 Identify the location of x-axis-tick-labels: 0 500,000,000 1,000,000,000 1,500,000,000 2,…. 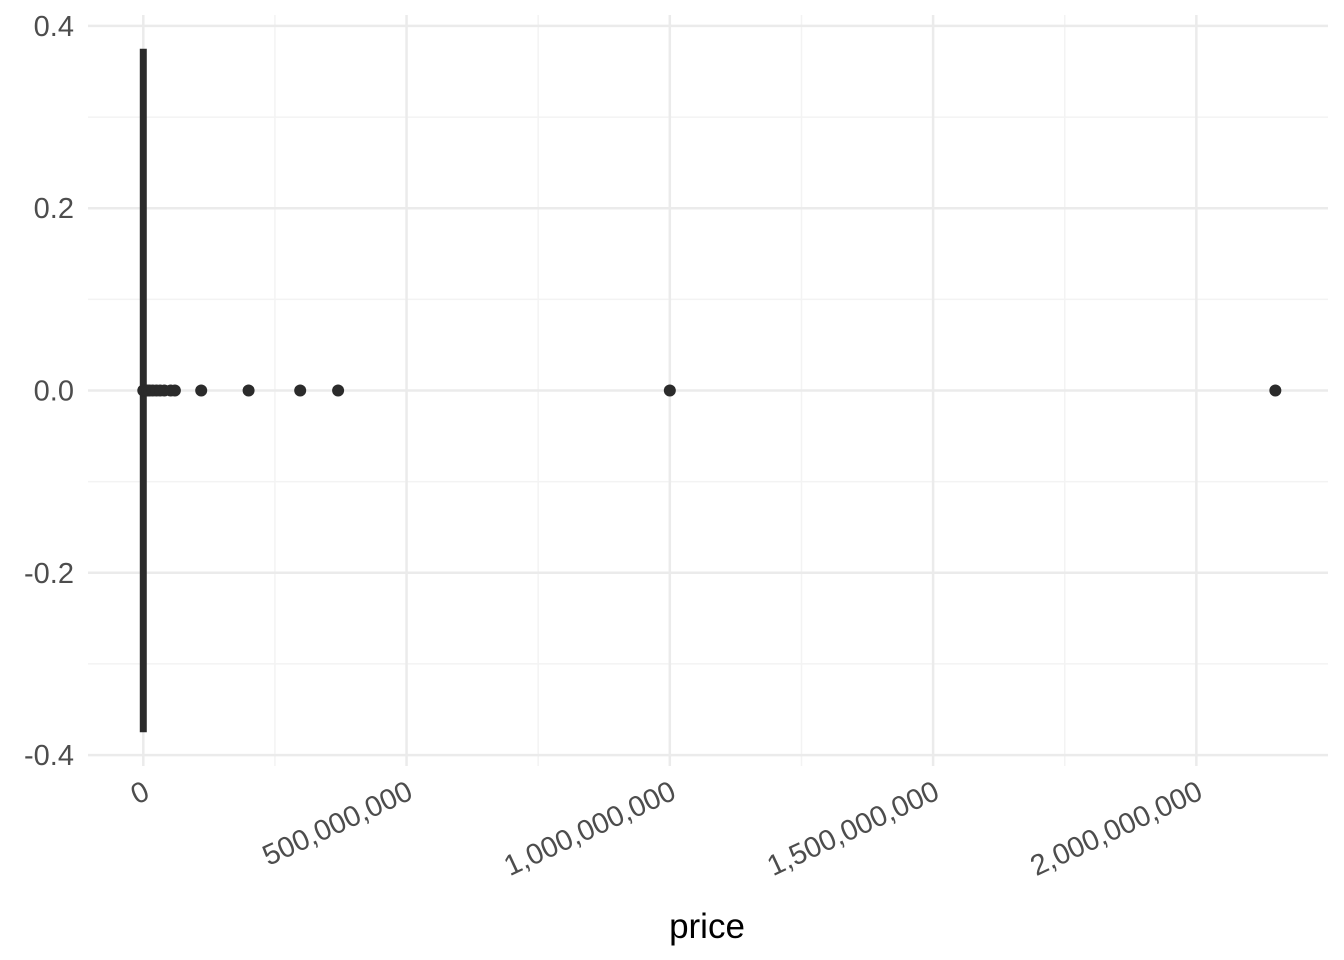
(666, 828).